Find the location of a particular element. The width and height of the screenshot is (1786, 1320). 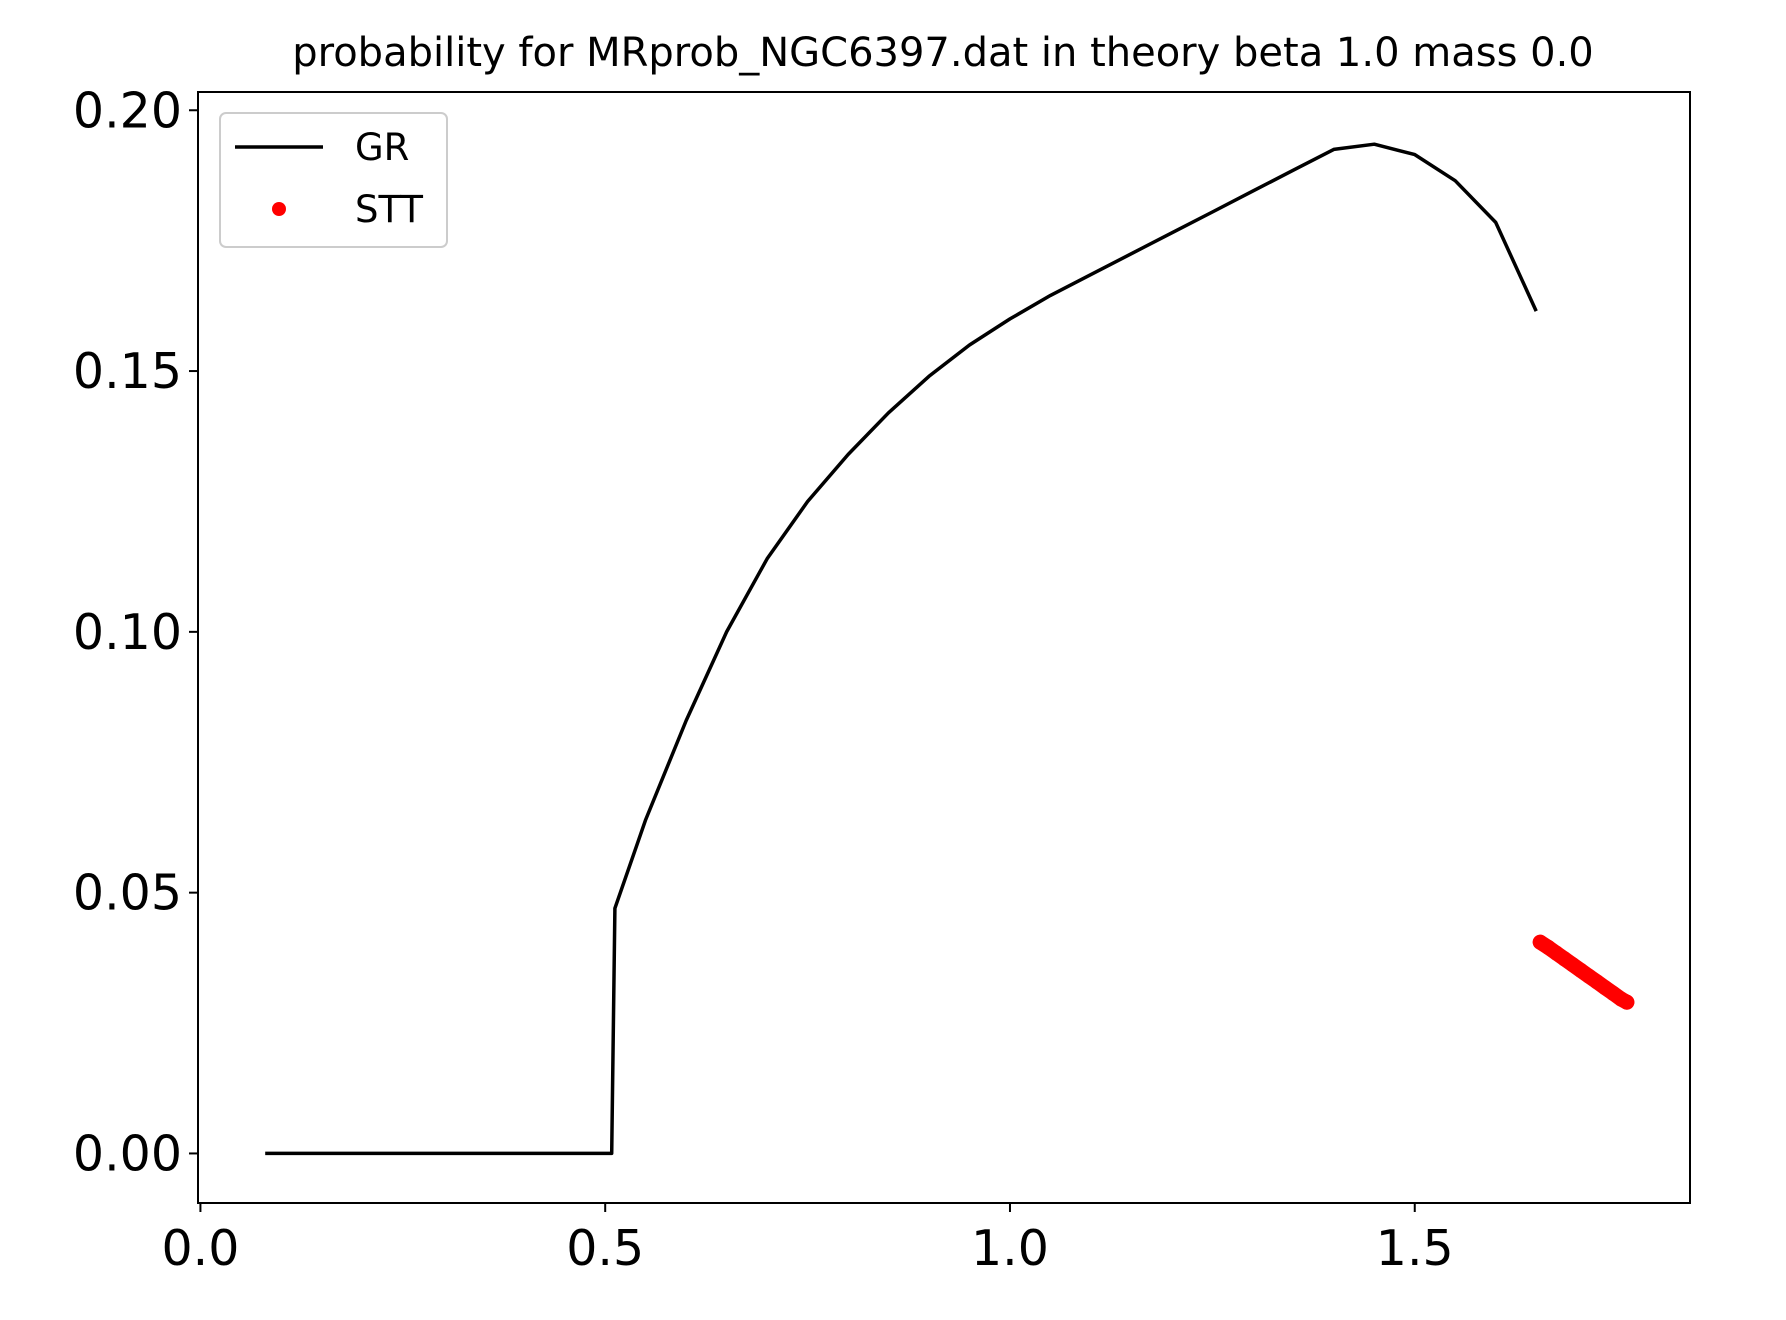

y-tick-label: 0.20 is located at coordinates (127, 110).